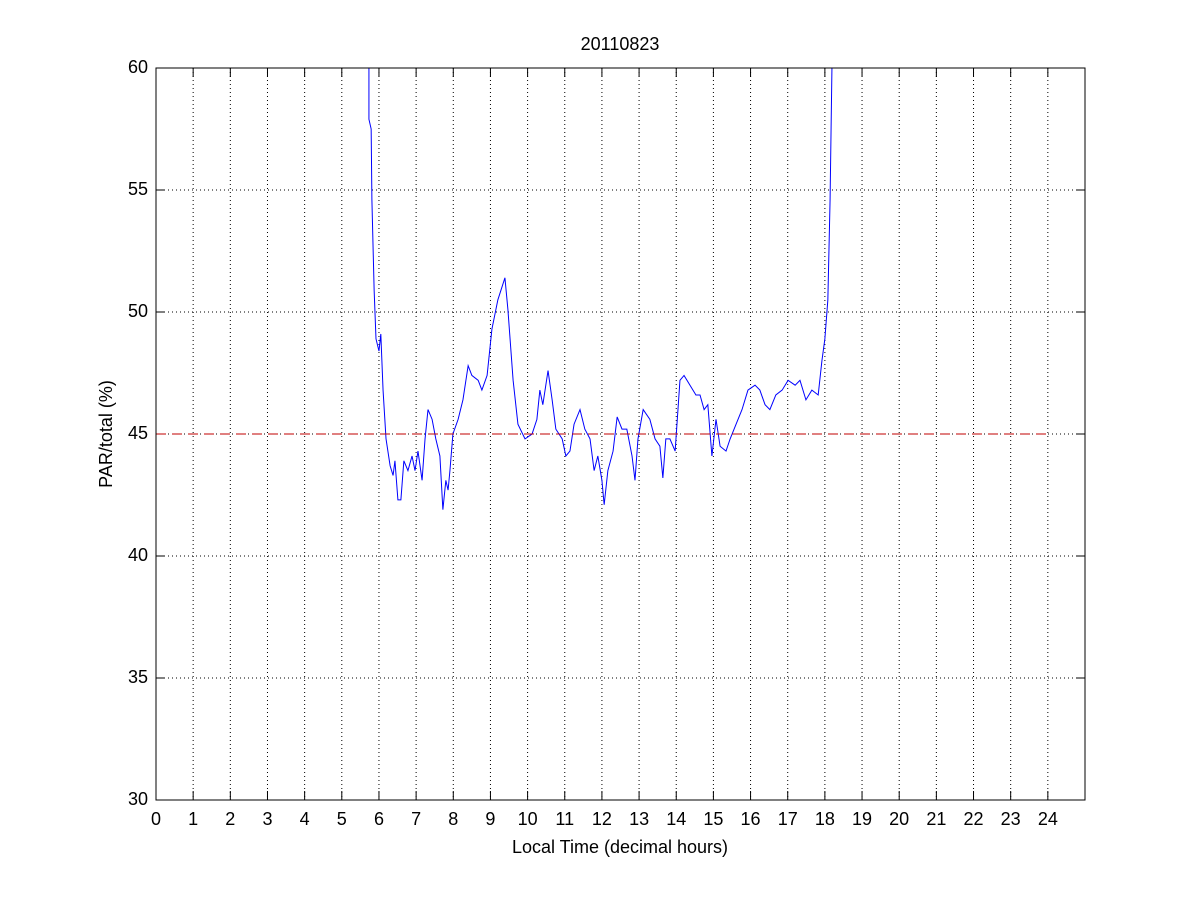  Describe the element at coordinates (620, 847) in the screenshot. I see `x-axis-label: Local Time (decimal hours)` at that location.